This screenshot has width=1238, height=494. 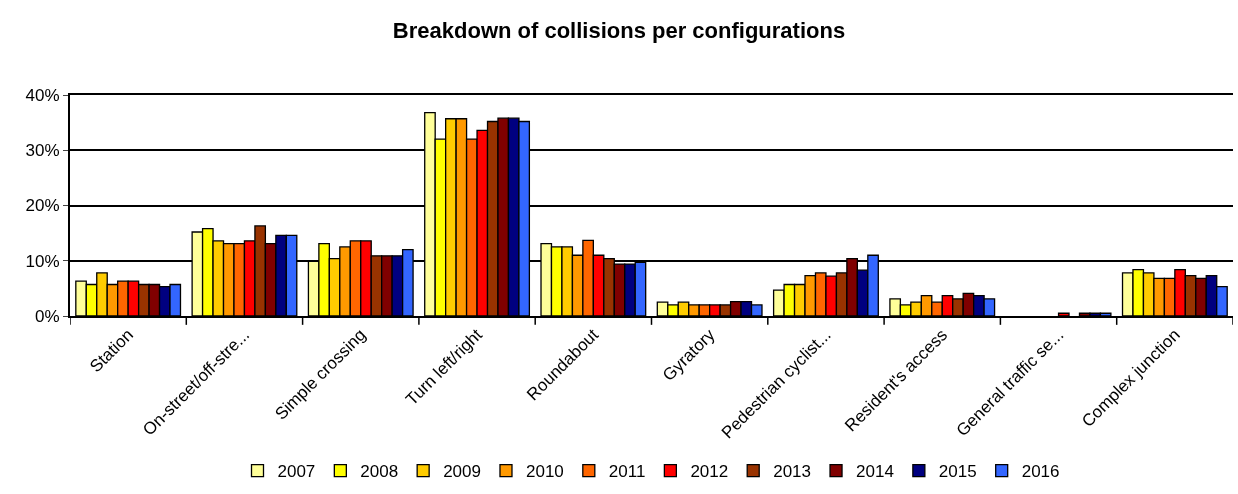 I want to click on y-tick-label: 0%, so click(x=47, y=316).